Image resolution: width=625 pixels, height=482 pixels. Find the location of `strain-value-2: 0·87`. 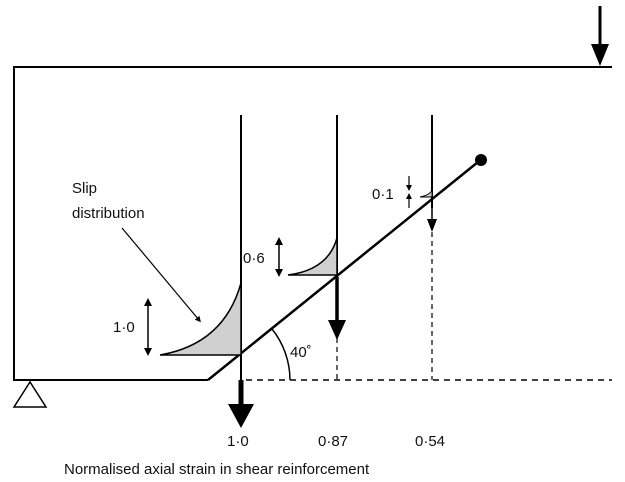

strain-value-2: 0·87 is located at coordinates (333, 441).